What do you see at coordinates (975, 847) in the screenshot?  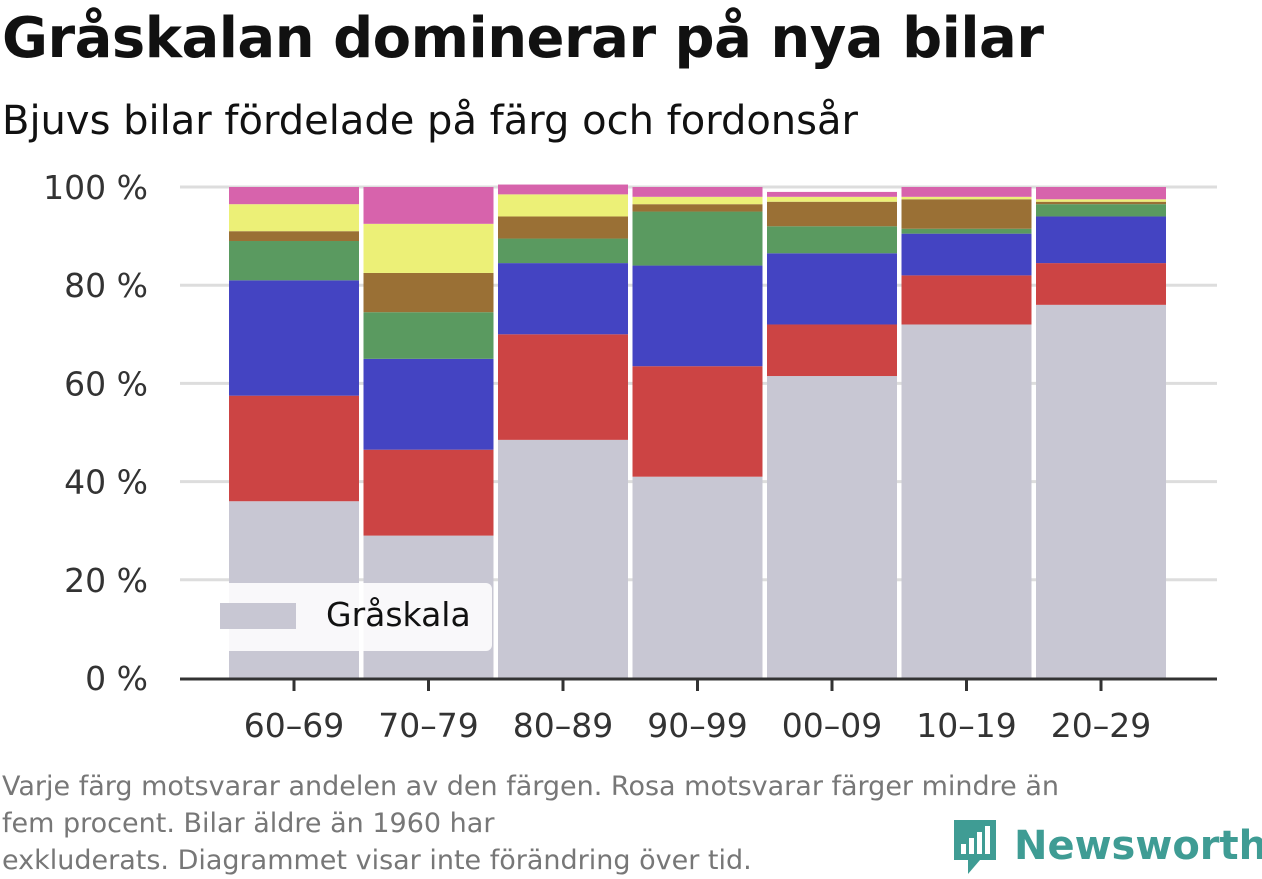 I see `newsworthy-logo-icon` at bounding box center [975, 847].